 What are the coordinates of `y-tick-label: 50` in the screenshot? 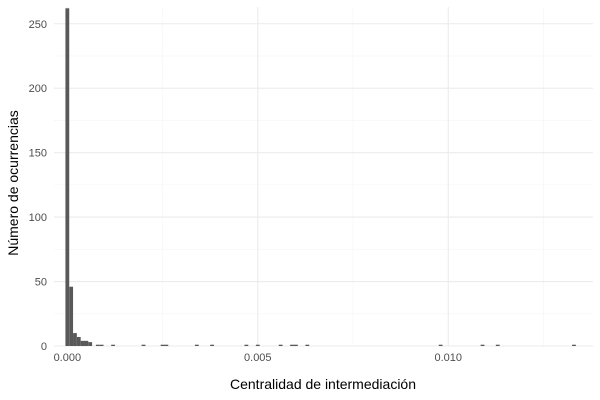 It's located at (41, 283).